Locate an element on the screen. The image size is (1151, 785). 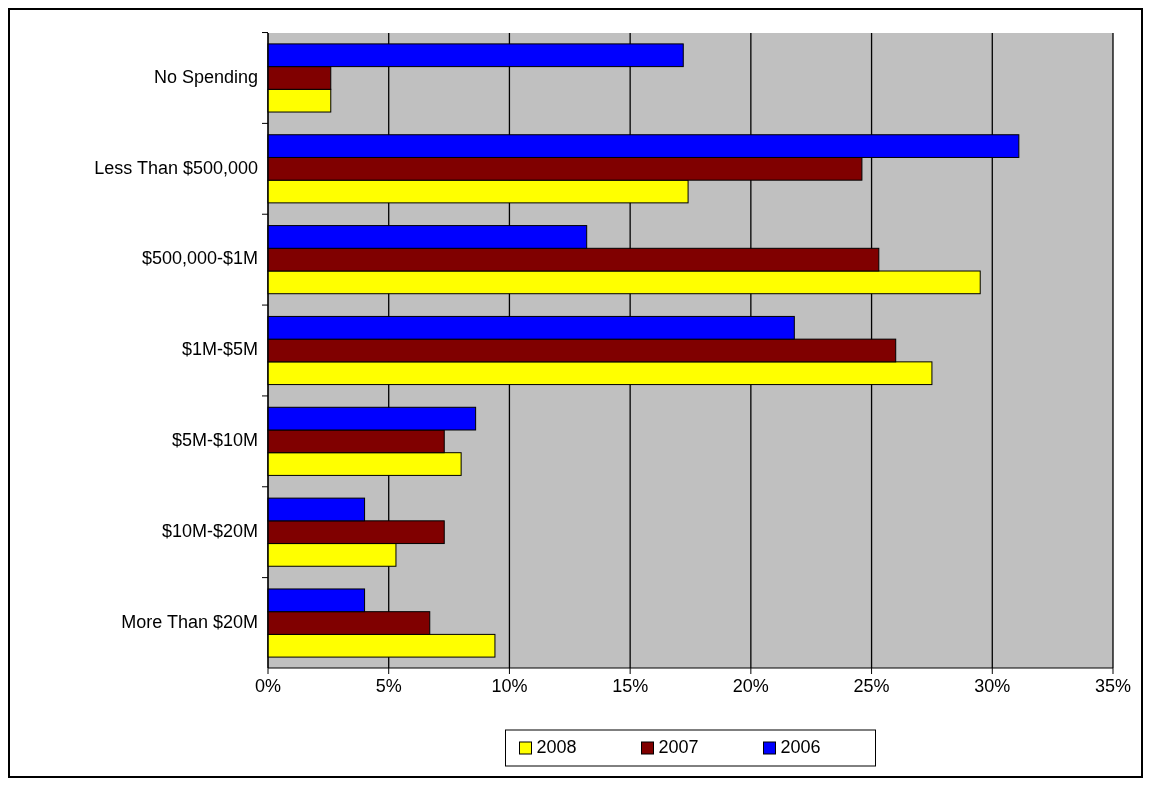
legend-label: 2007 is located at coordinates (678, 746).